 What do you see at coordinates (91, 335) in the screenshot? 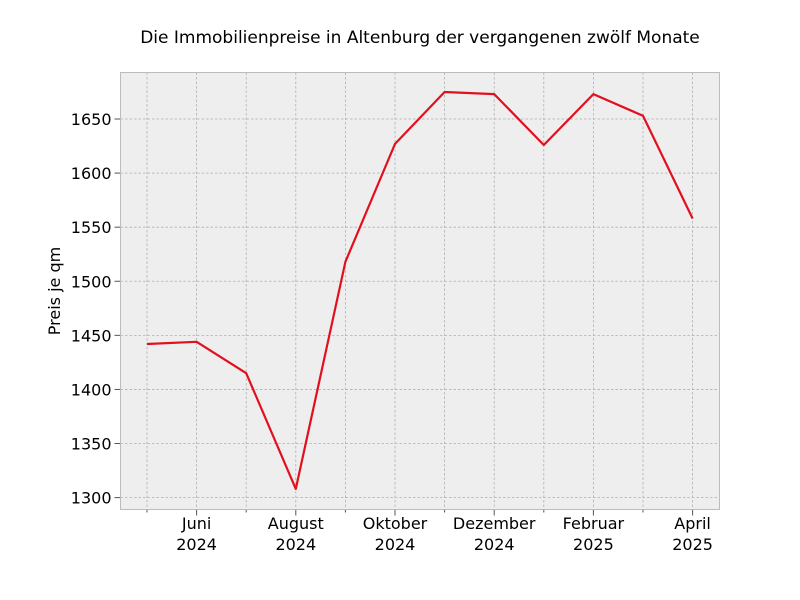
I see `y-tick-label: 1450` at bounding box center [91, 335].